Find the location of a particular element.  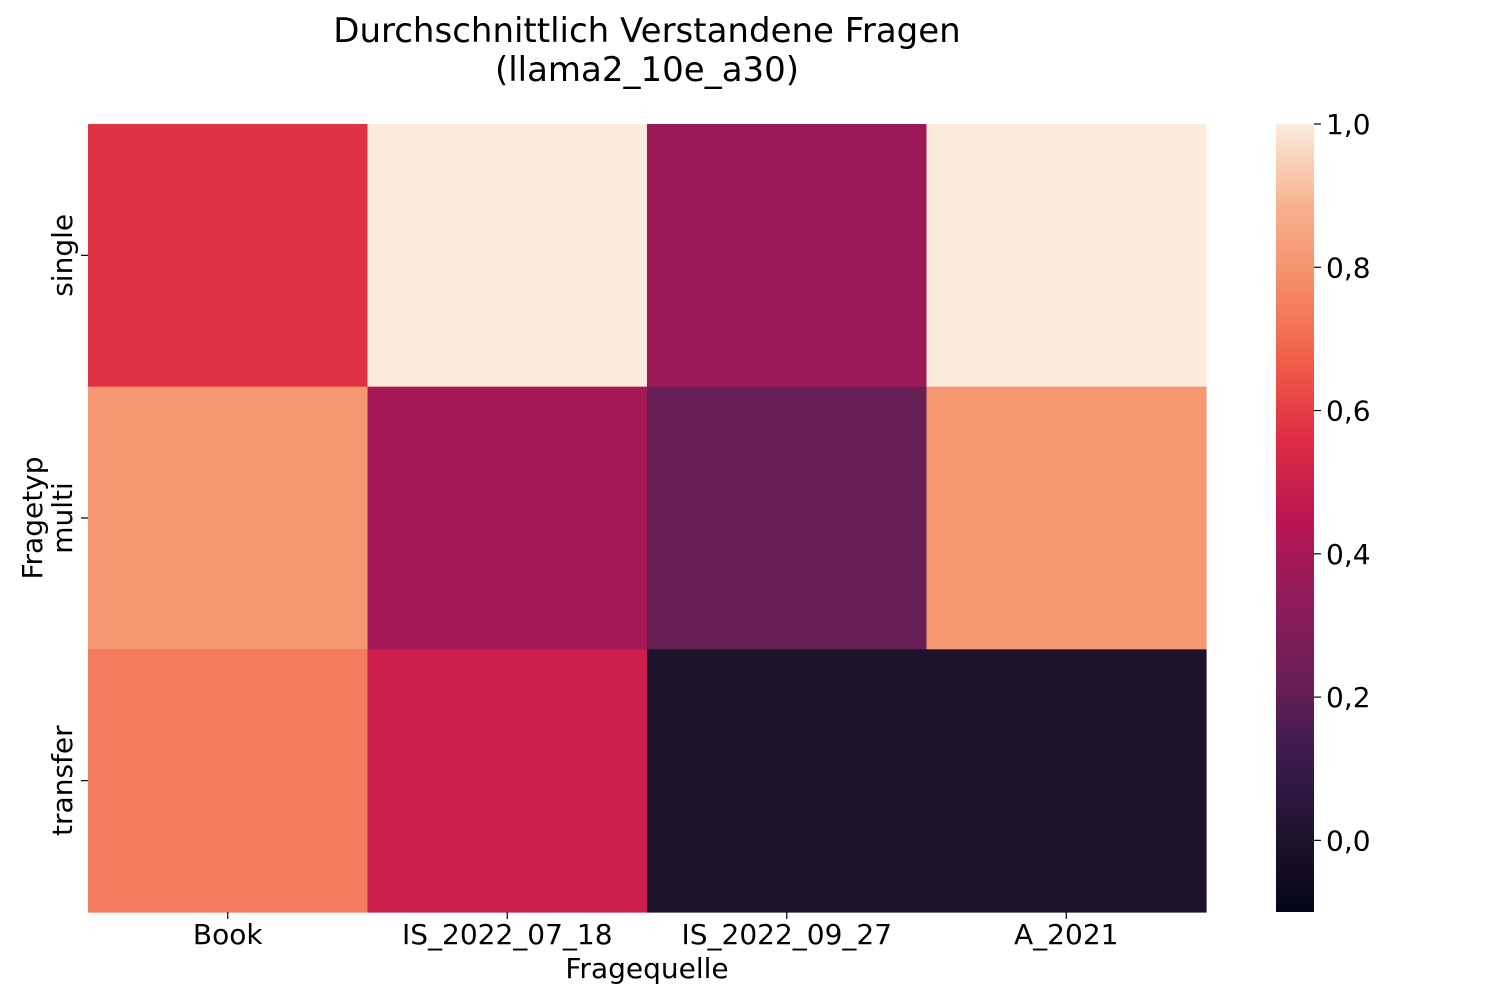

colorbar-tick-label: 0,8 is located at coordinates (1348, 267).